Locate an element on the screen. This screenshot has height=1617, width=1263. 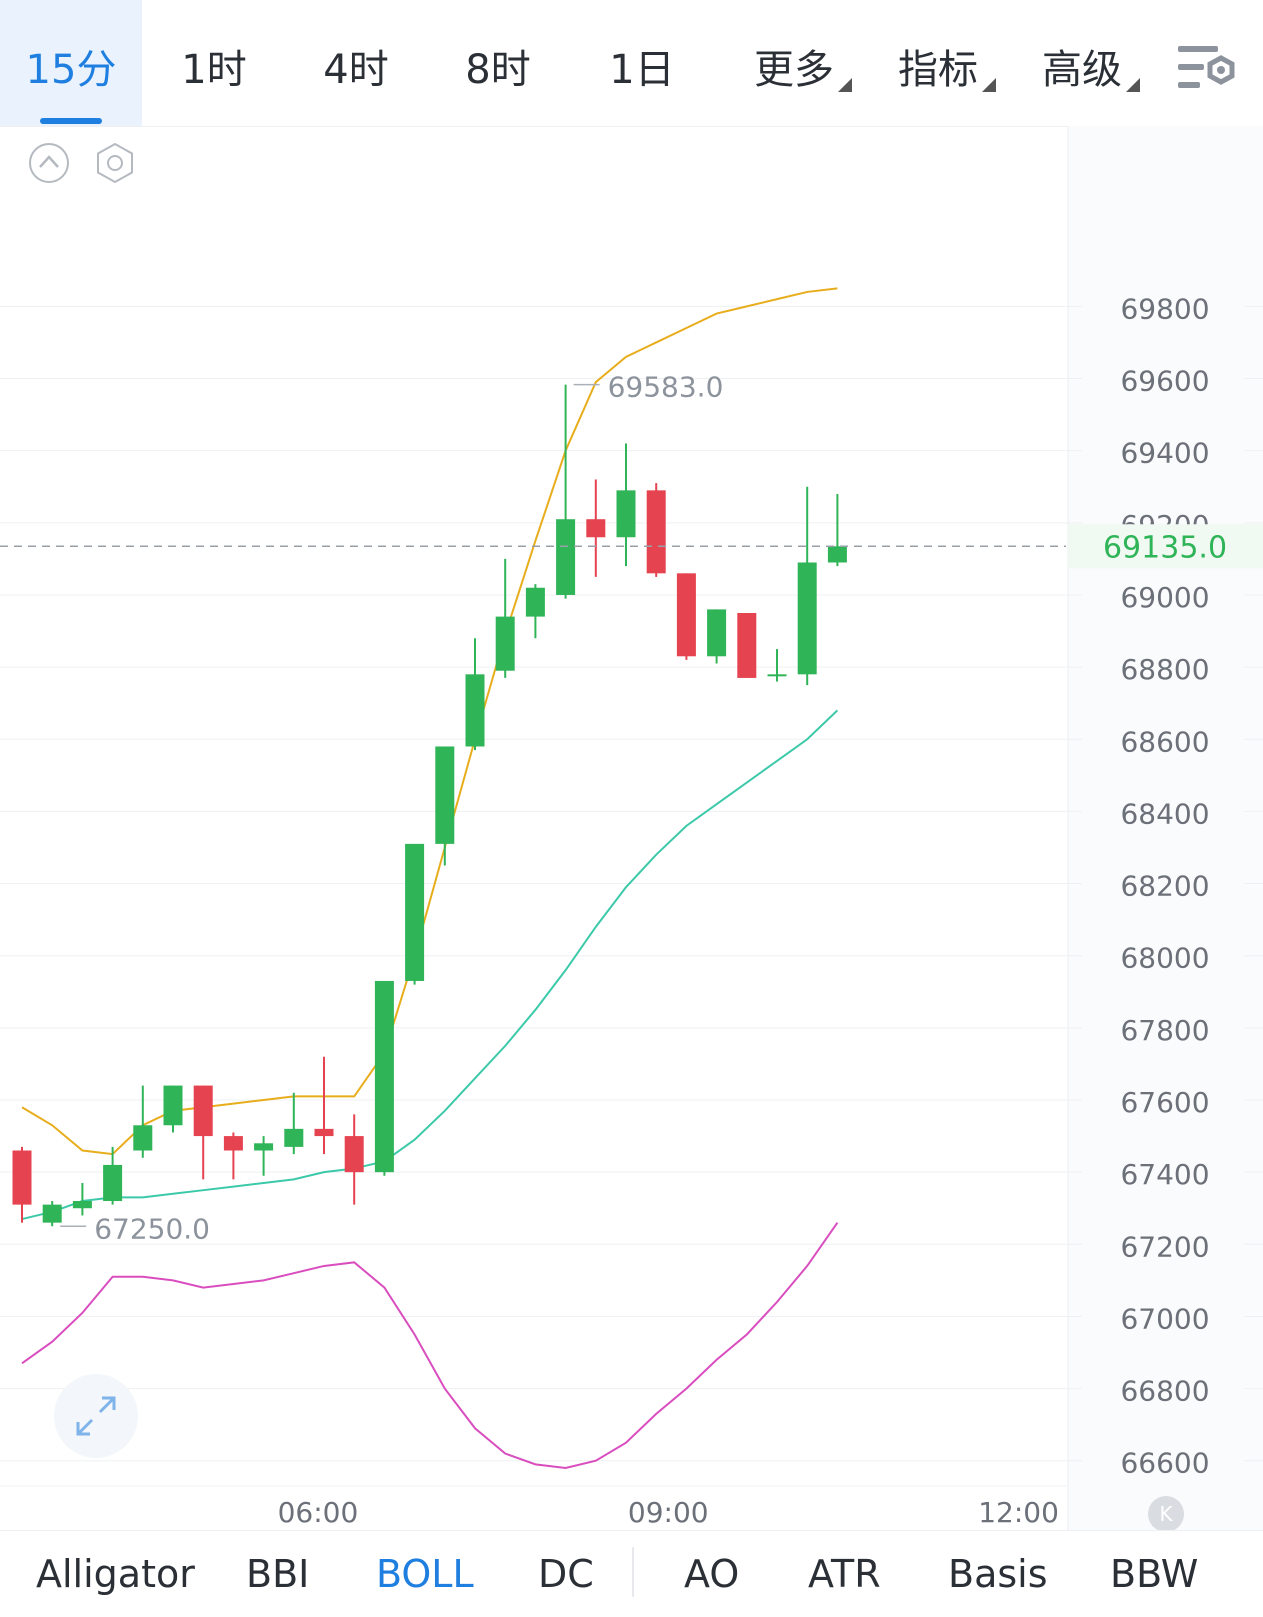
indicator-divider is located at coordinates (633, 1572).